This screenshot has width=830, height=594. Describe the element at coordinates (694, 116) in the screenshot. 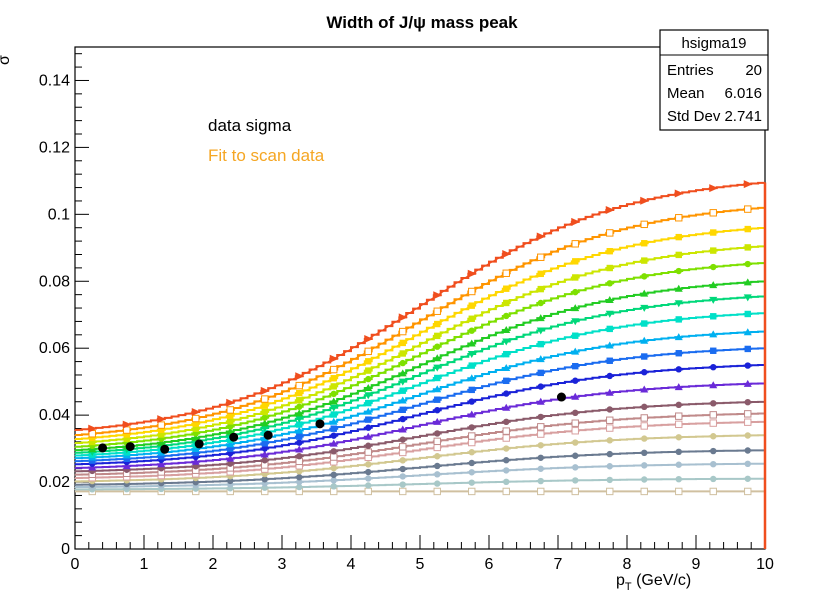

I see `stats-stddev-label: Std Dev` at that location.